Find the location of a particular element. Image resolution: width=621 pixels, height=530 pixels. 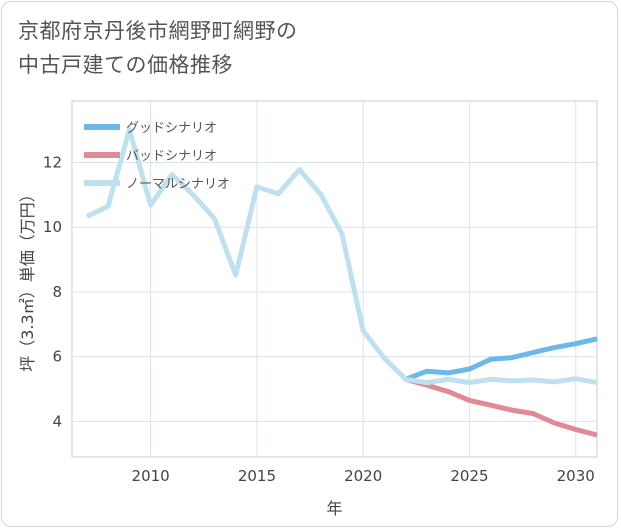

y-tick-label: 4 is located at coordinates (57, 421).